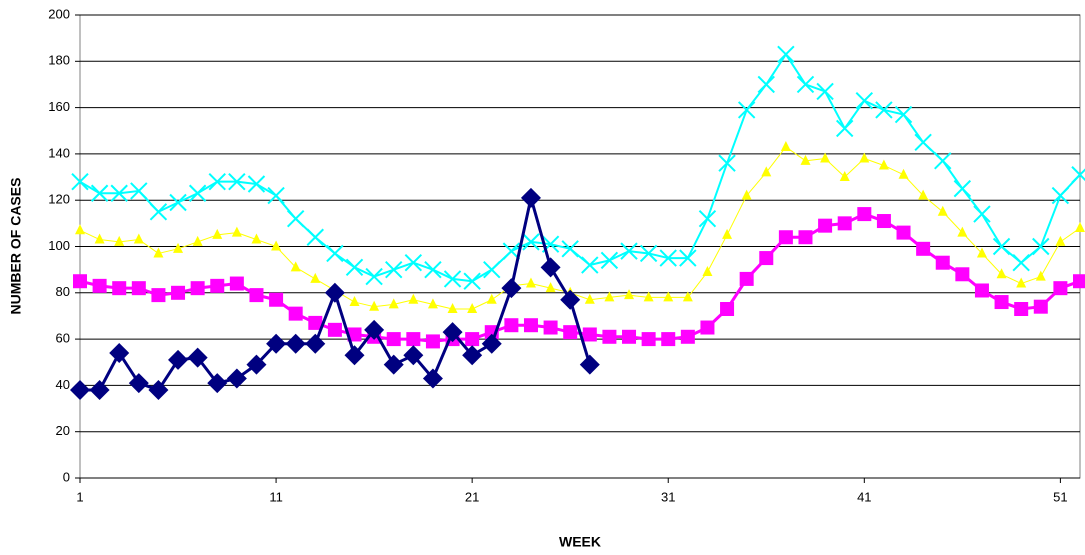  What do you see at coordinates (59, 106) in the screenshot?
I see `y-tick-label: 160` at bounding box center [59, 106].